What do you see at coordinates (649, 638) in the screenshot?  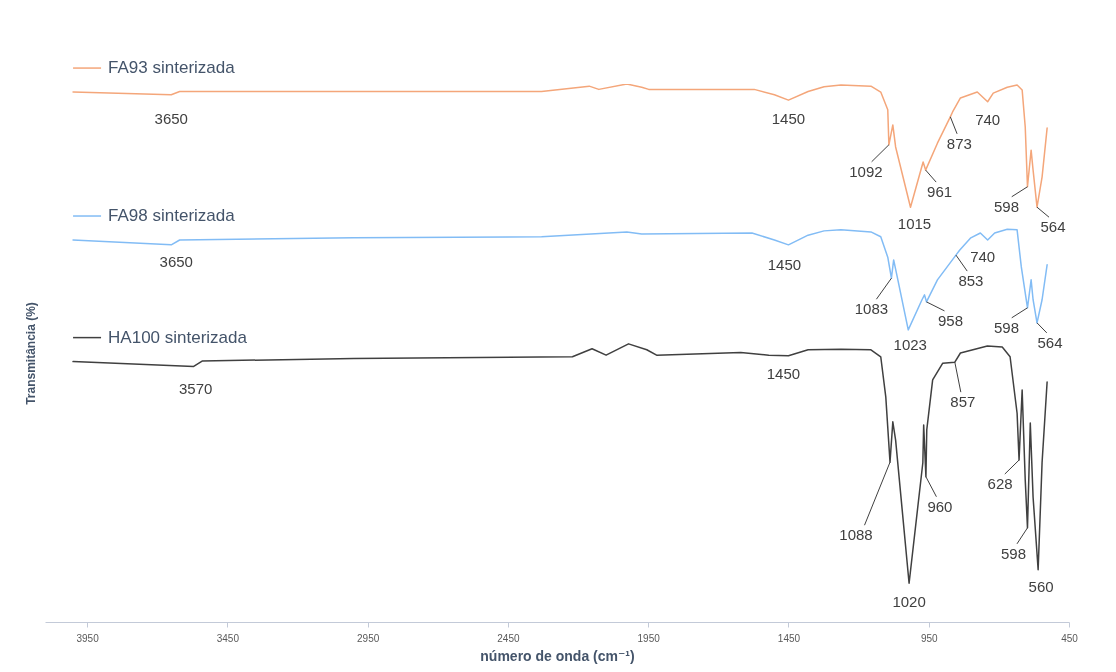 I see `x-tick-label: 1950` at bounding box center [649, 638].